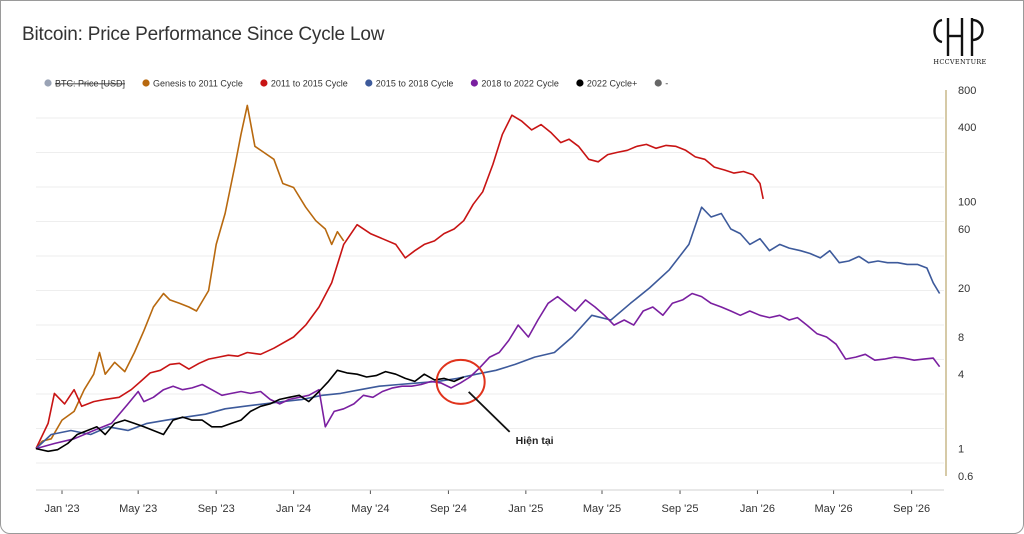 This screenshot has width=1024, height=534. I want to click on legend-item-2022-cycle: 2022 Cycle+, so click(606, 84).